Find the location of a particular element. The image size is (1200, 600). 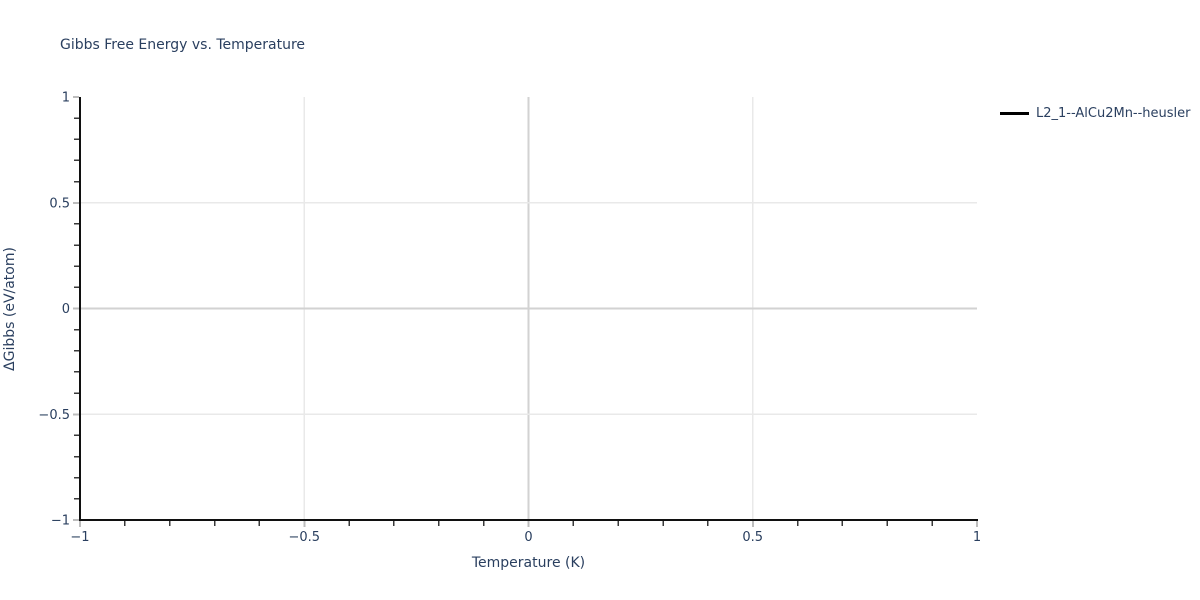

legend-label: L2_1--AlCu2Mn--heusler is located at coordinates (1113, 113).